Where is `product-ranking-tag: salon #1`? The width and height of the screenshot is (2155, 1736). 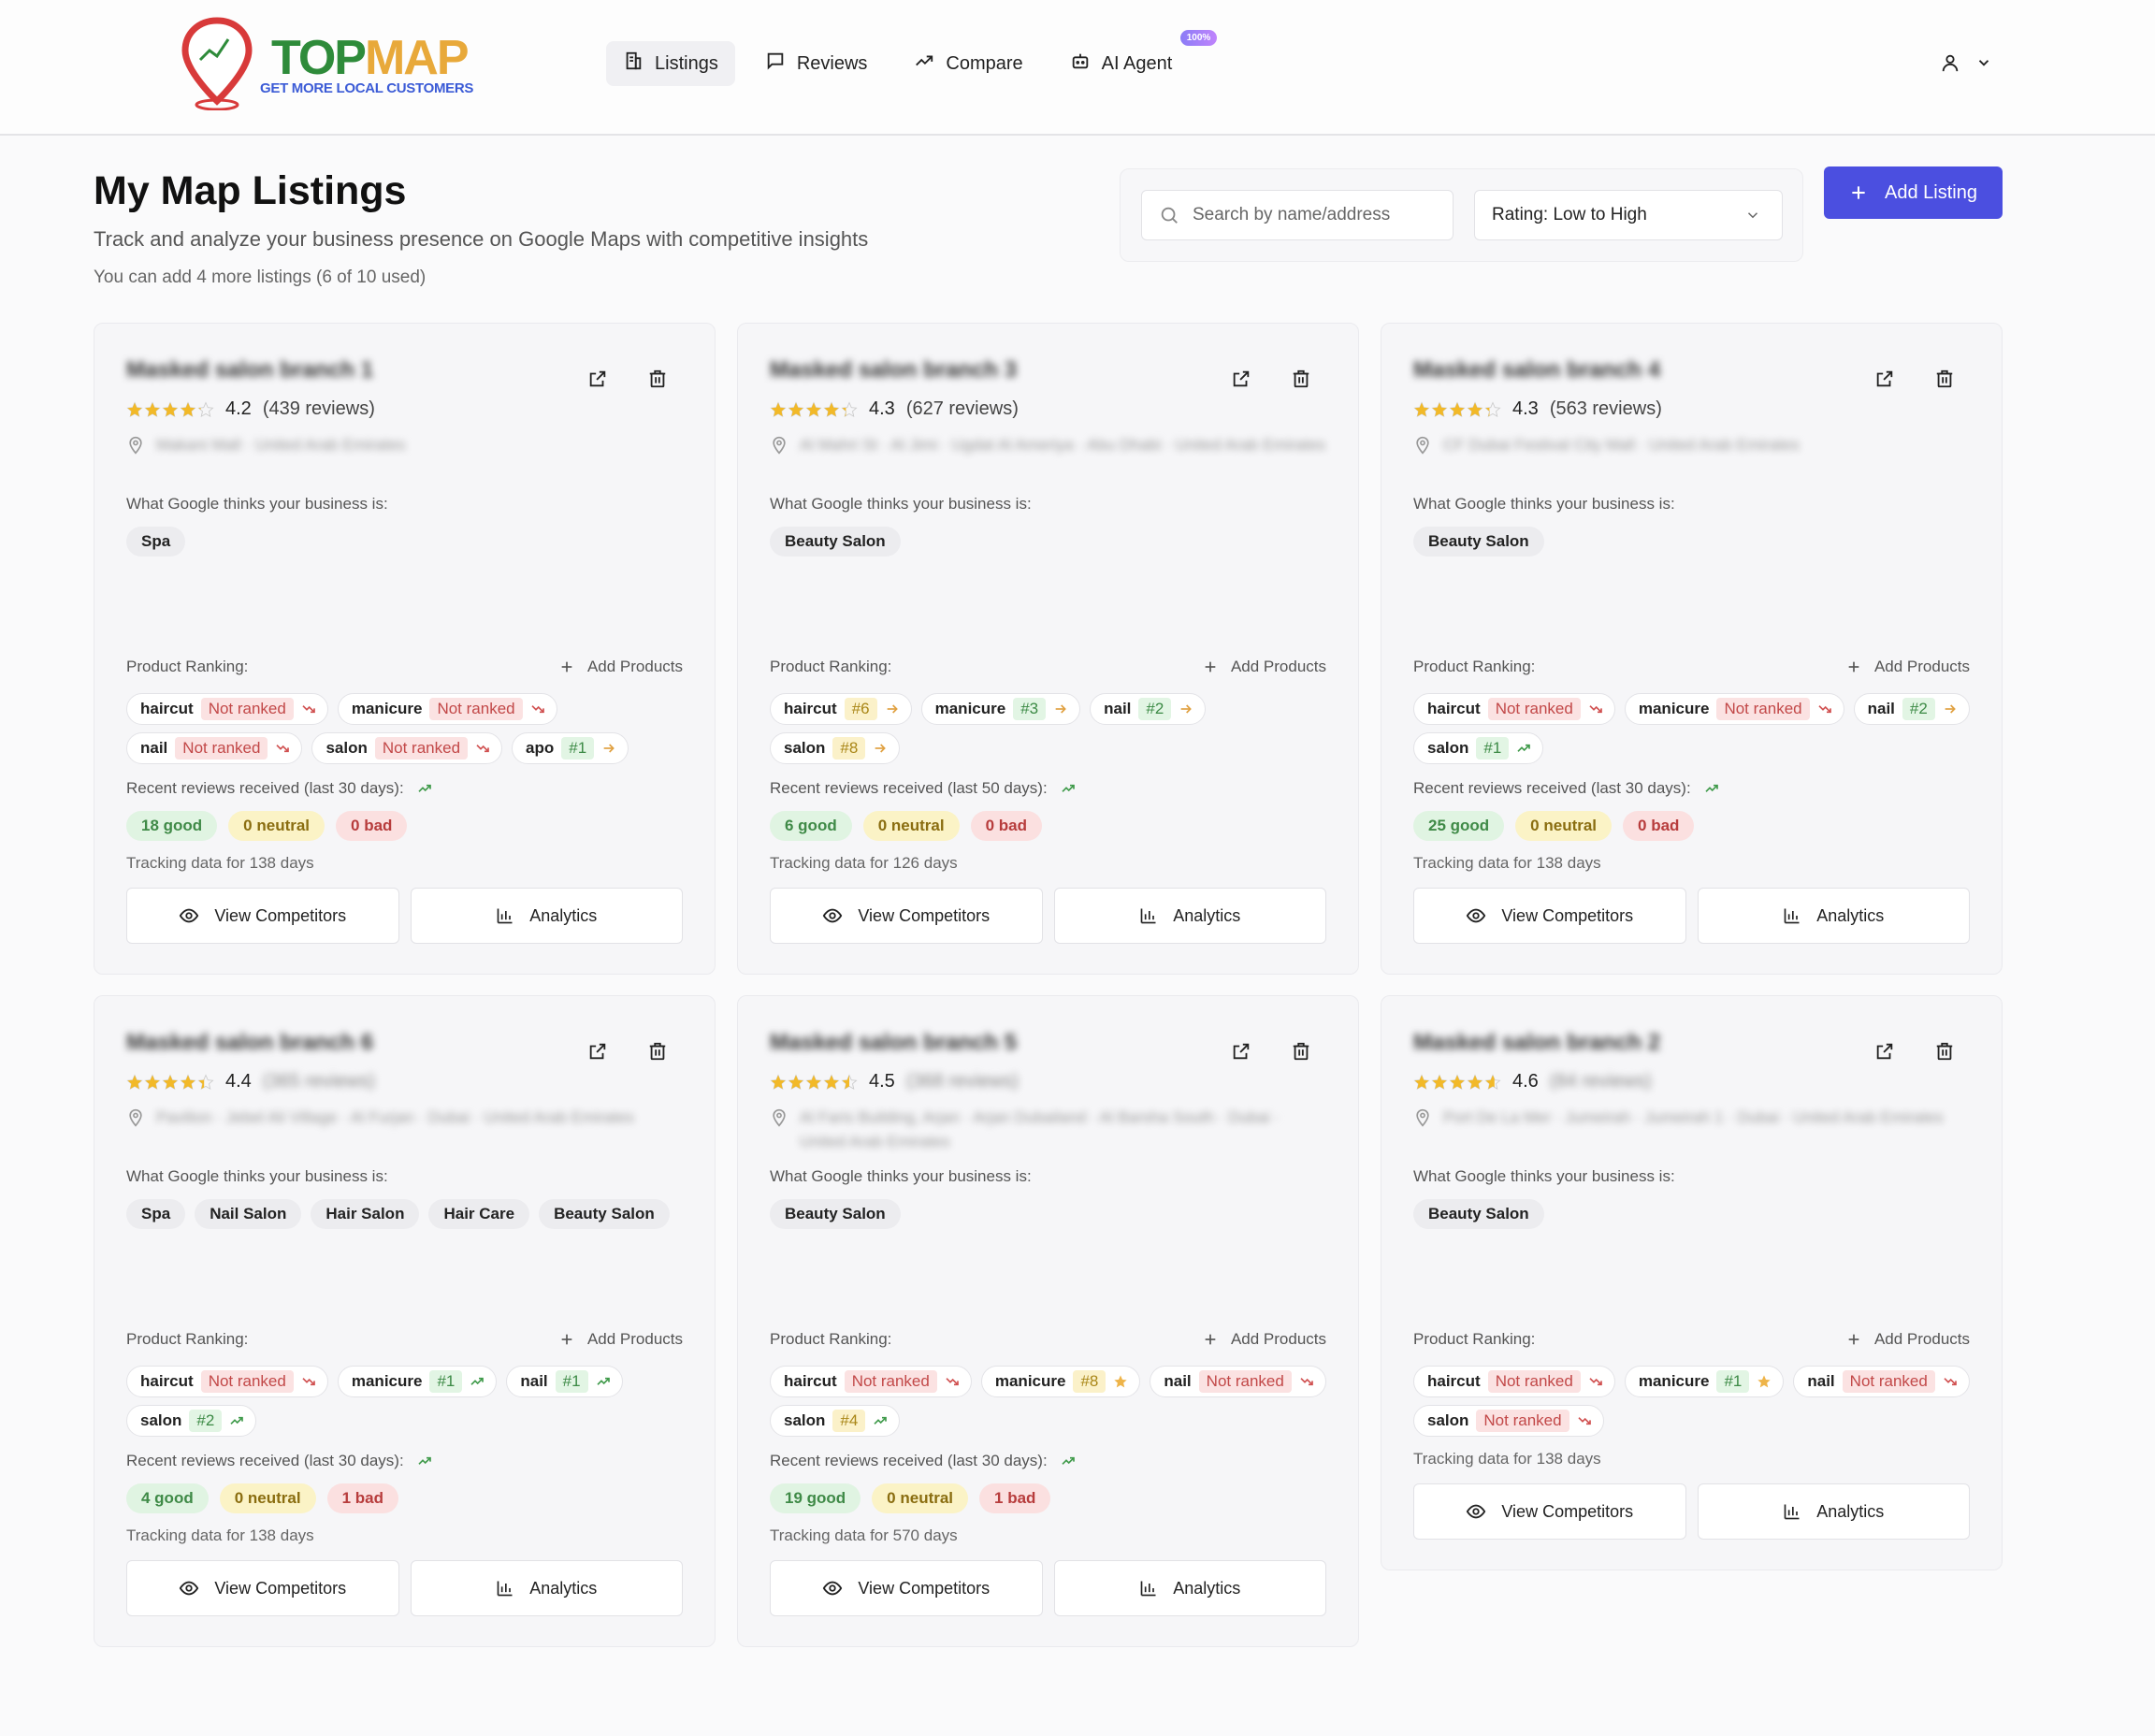
product-ranking-tag: salon #1 is located at coordinates (1479, 748).